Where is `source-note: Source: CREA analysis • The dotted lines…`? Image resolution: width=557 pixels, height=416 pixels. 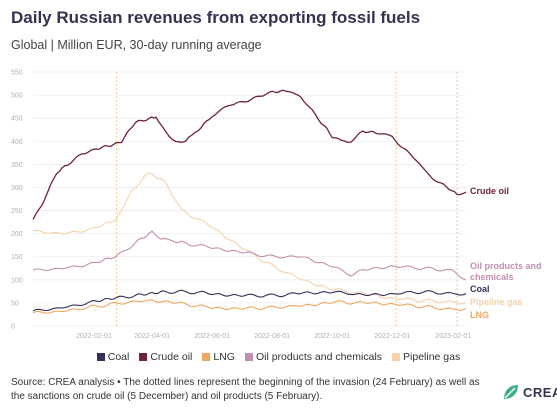 source-note: Source: CREA analysis • The dotted lines… is located at coordinates (245, 389).